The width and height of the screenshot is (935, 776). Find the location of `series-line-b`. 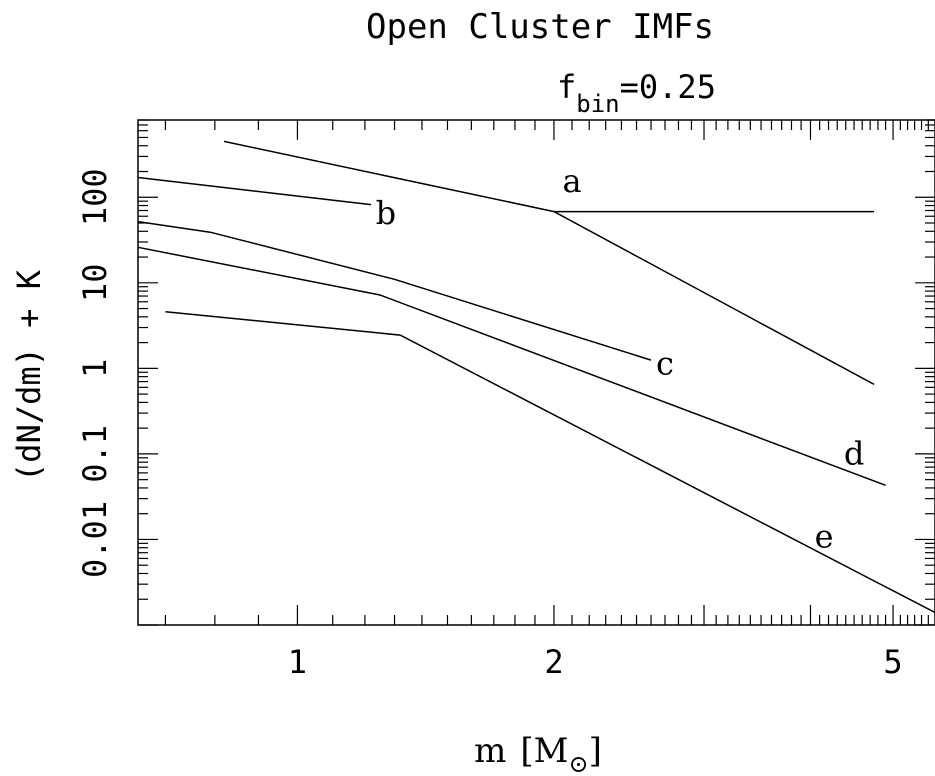

series-line-b is located at coordinates (254, 191).